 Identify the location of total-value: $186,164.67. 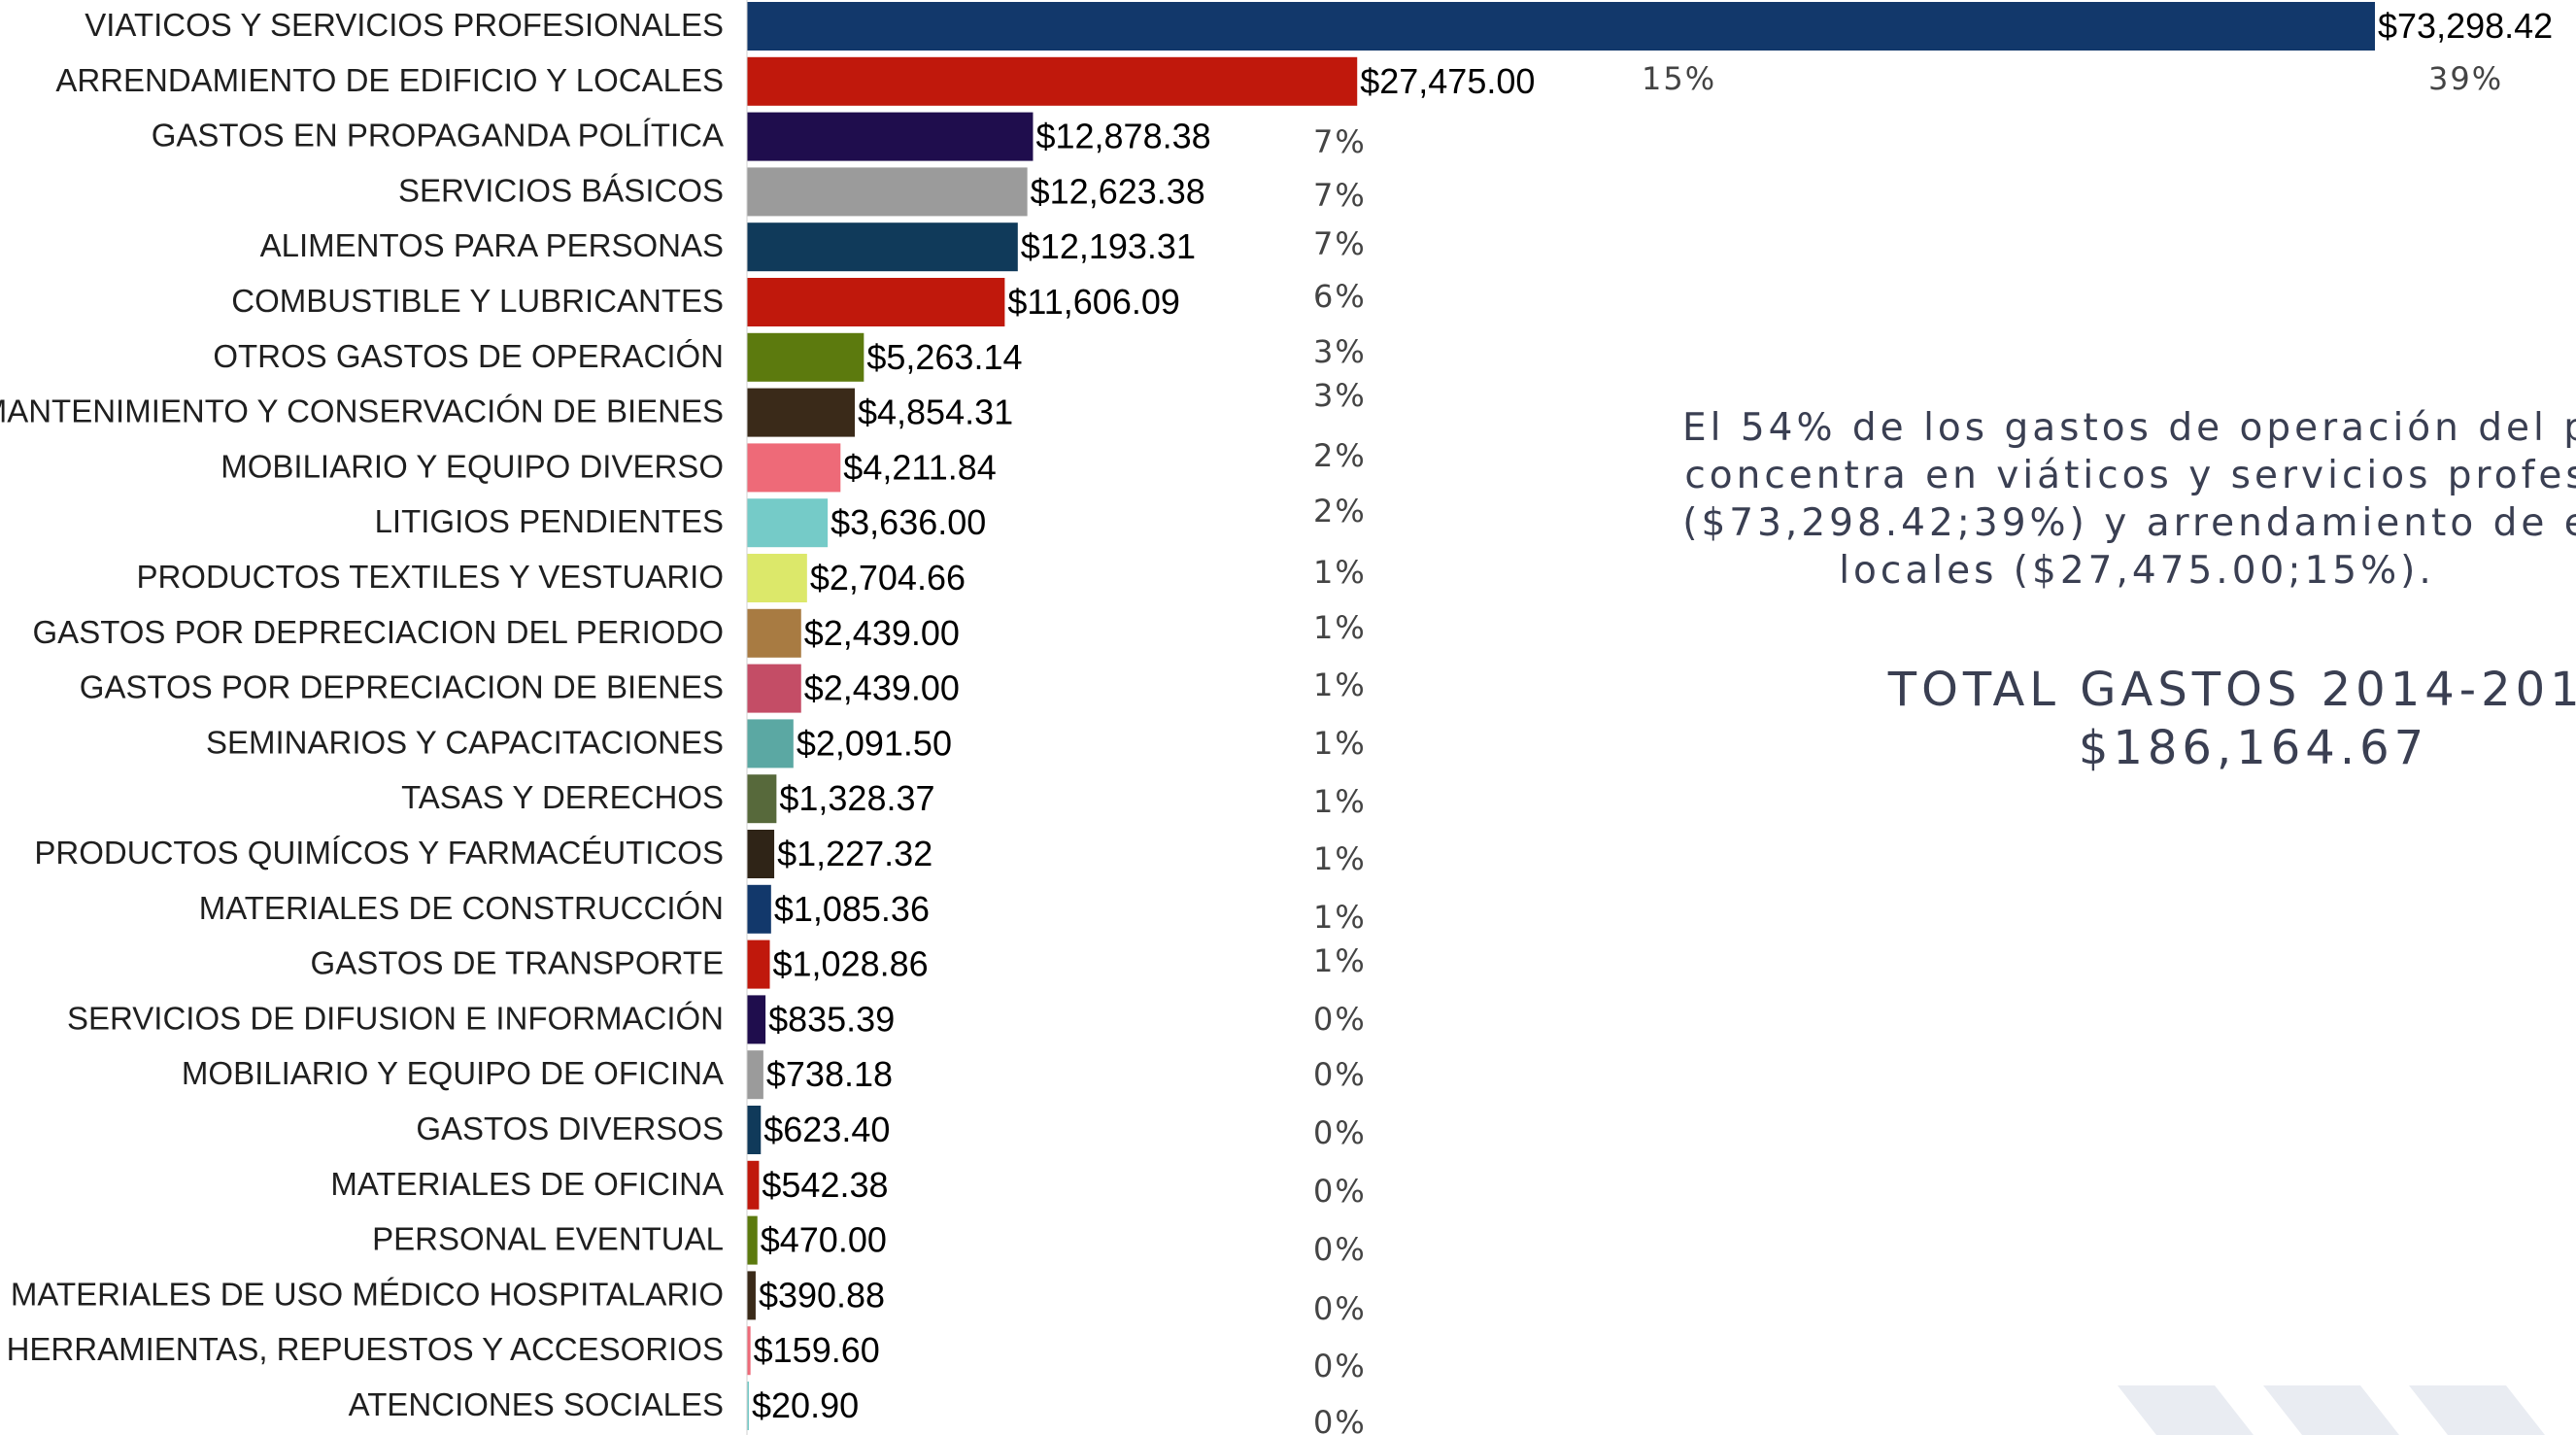
(2253, 748).